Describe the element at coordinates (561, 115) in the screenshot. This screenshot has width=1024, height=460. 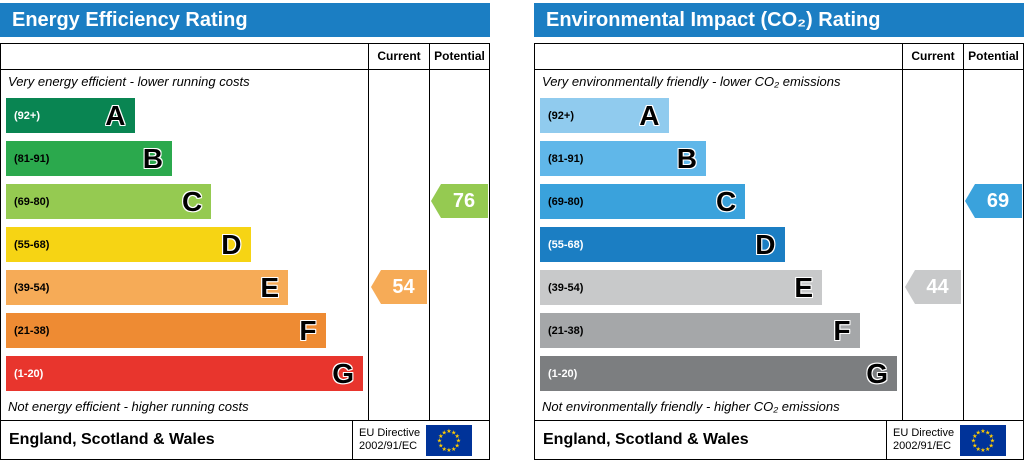
I see `band-range-label: (92+)` at that location.